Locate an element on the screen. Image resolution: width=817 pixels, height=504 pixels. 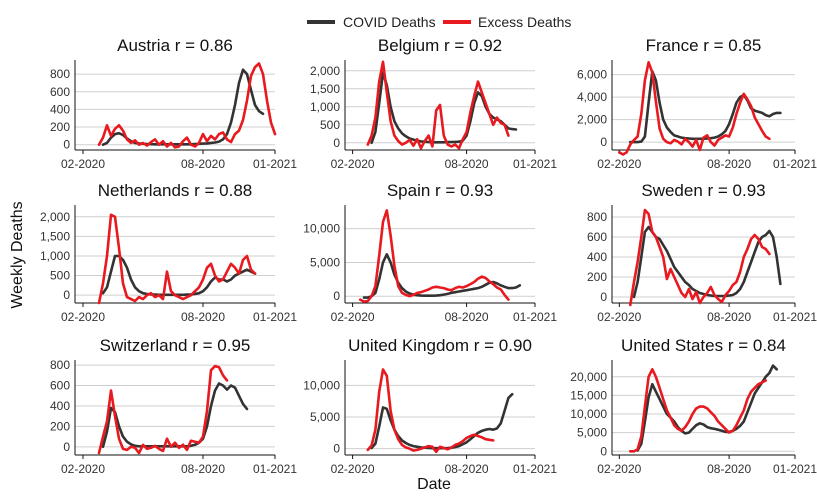
series-line-excess-deaths-spain is located at coordinates (434, 256).